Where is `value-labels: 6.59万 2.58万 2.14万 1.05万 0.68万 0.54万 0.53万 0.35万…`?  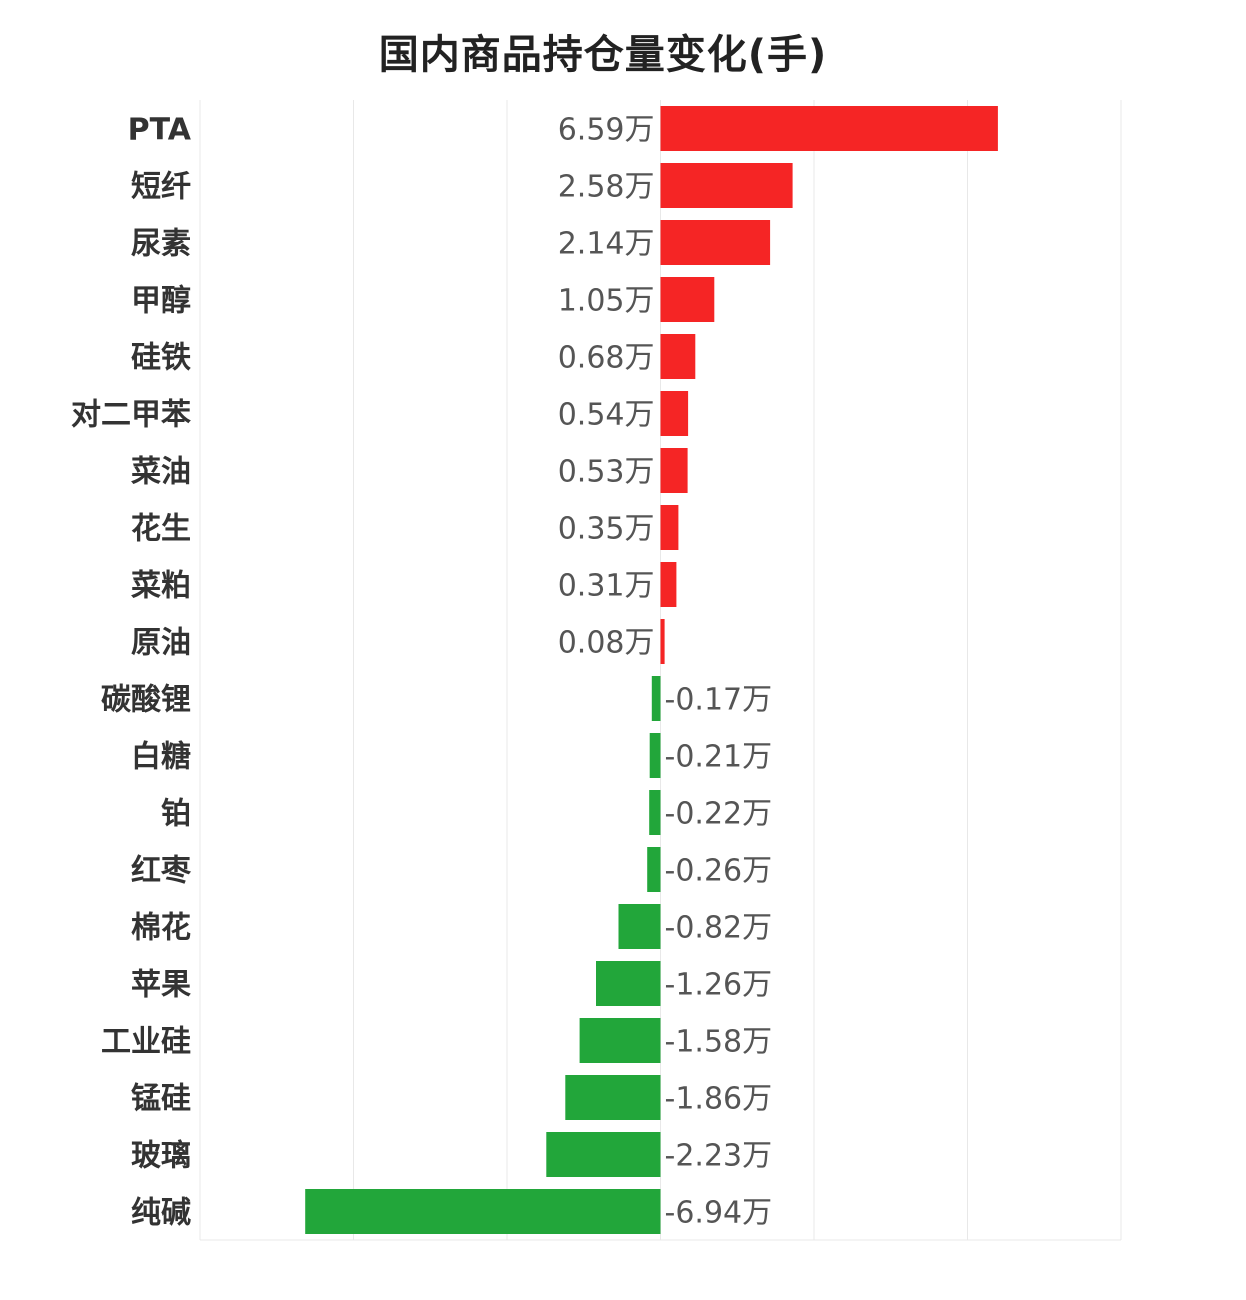
value-labels: 6.59万 2.58万 2.14万 1.05万 0.68万 0.54万 0.53万 0.35万… is located at coordinates (665, 672).